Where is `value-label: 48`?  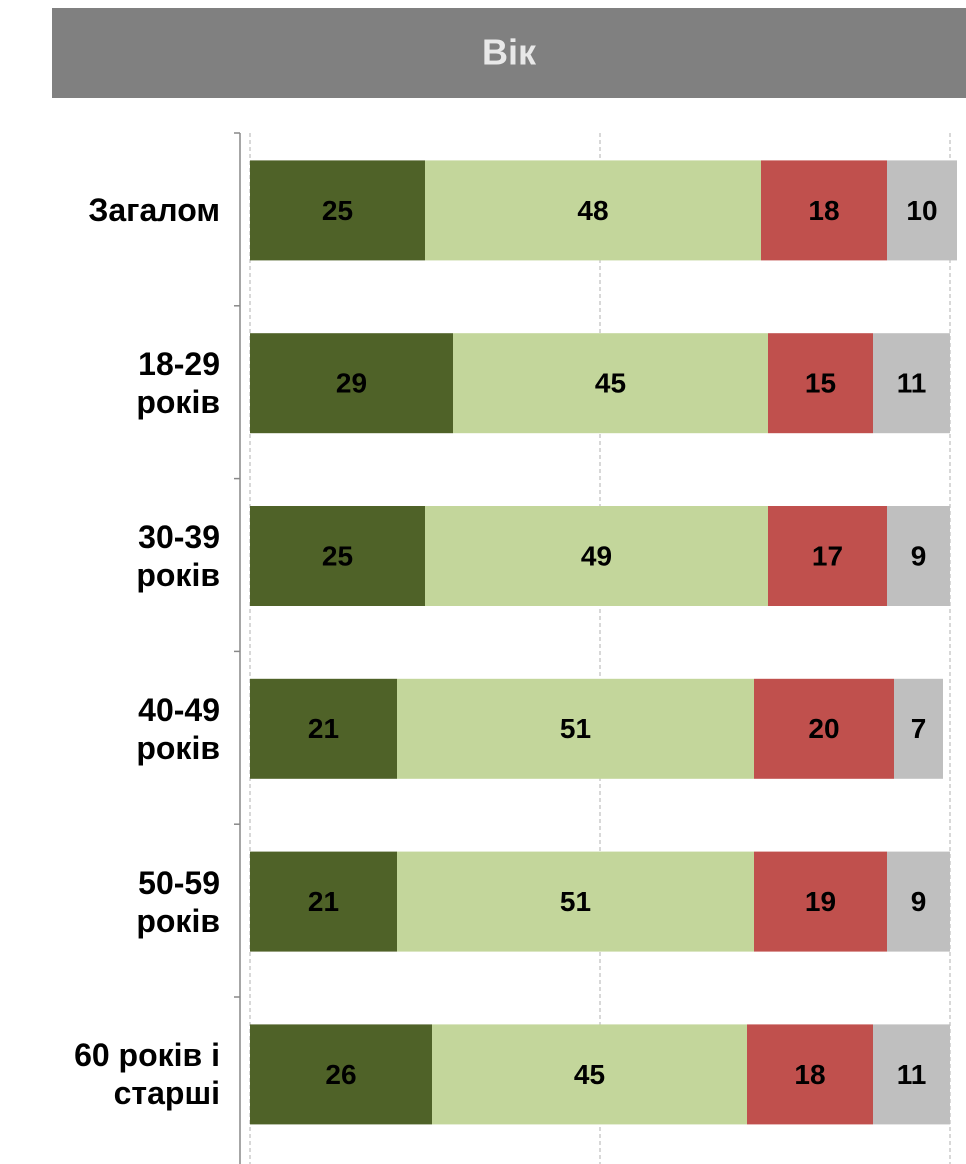 value-label: 48 is located at coordinates (592, 210).